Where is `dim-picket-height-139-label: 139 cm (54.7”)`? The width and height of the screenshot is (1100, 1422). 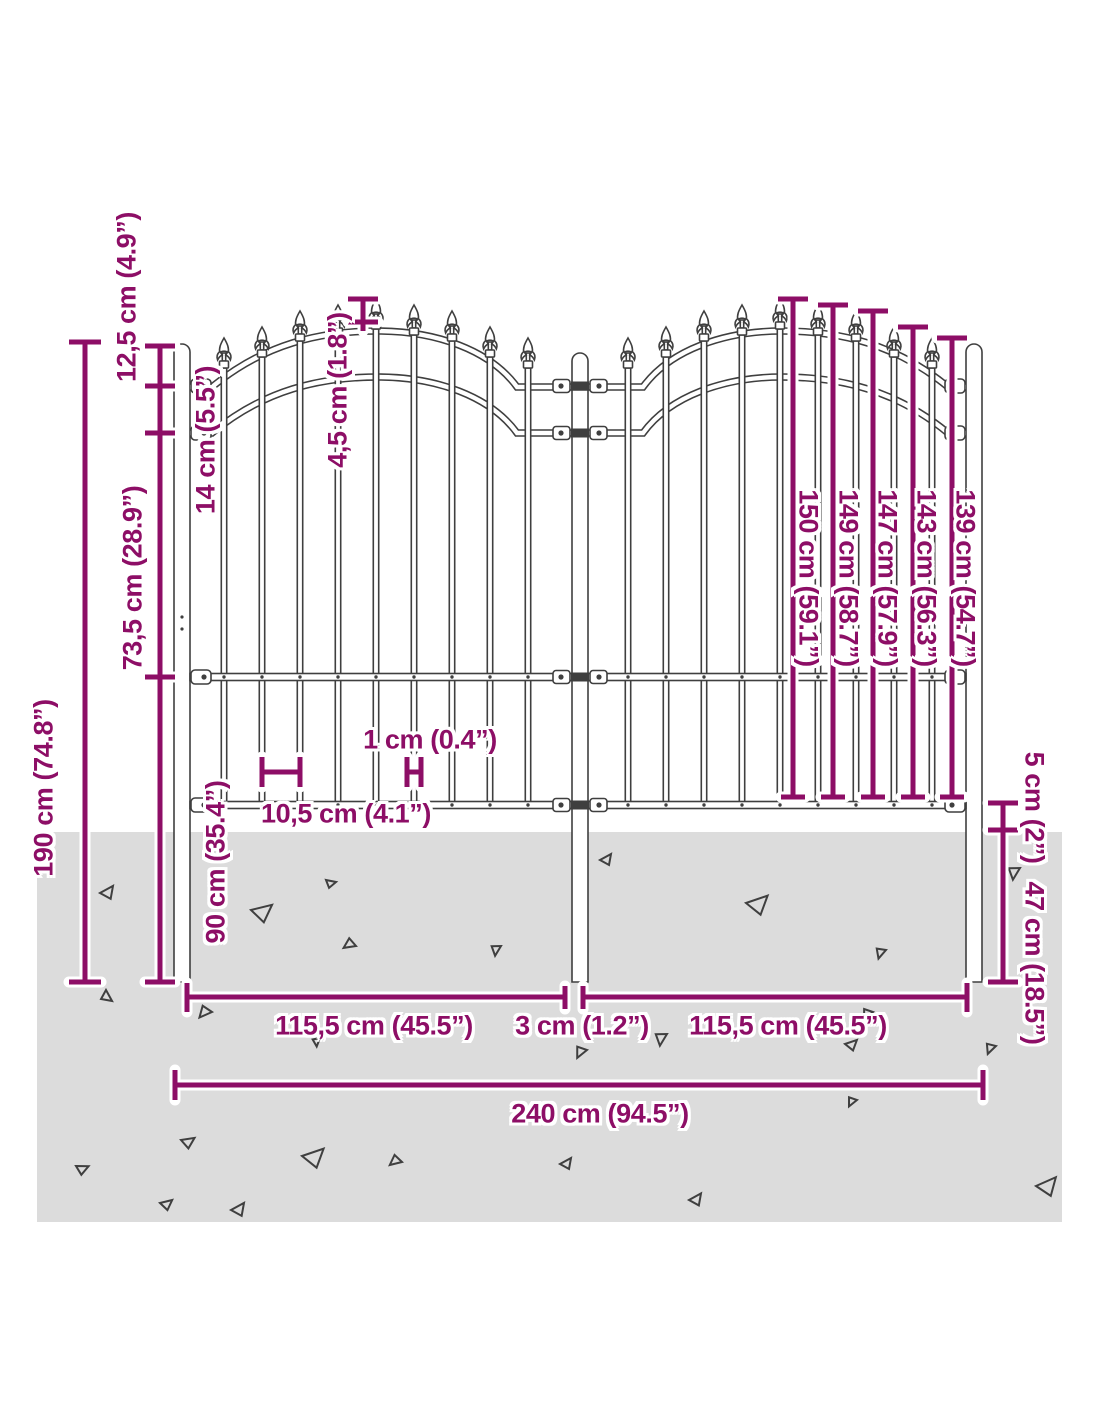
dim-picket-height-139-label: 139 cm (54.7”) is located at coordinates (965, 578).